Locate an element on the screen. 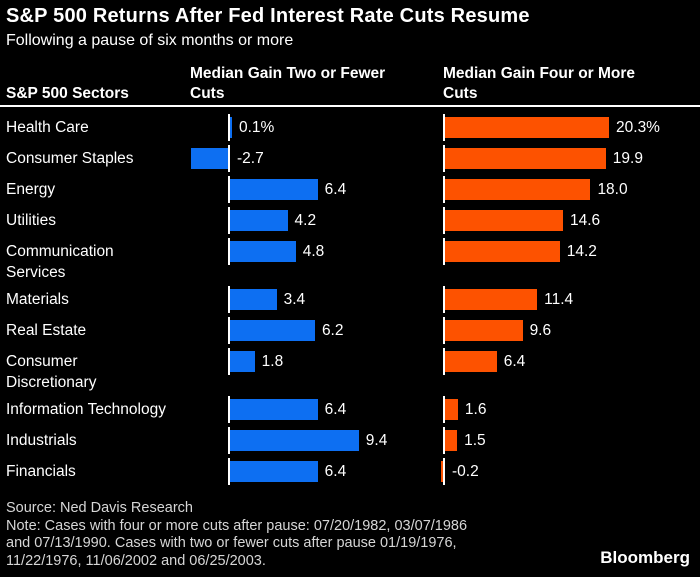 The width and height of the screenshot is (700, 577). bar-value-label: 4.2 is located at coordinates (305, 220).